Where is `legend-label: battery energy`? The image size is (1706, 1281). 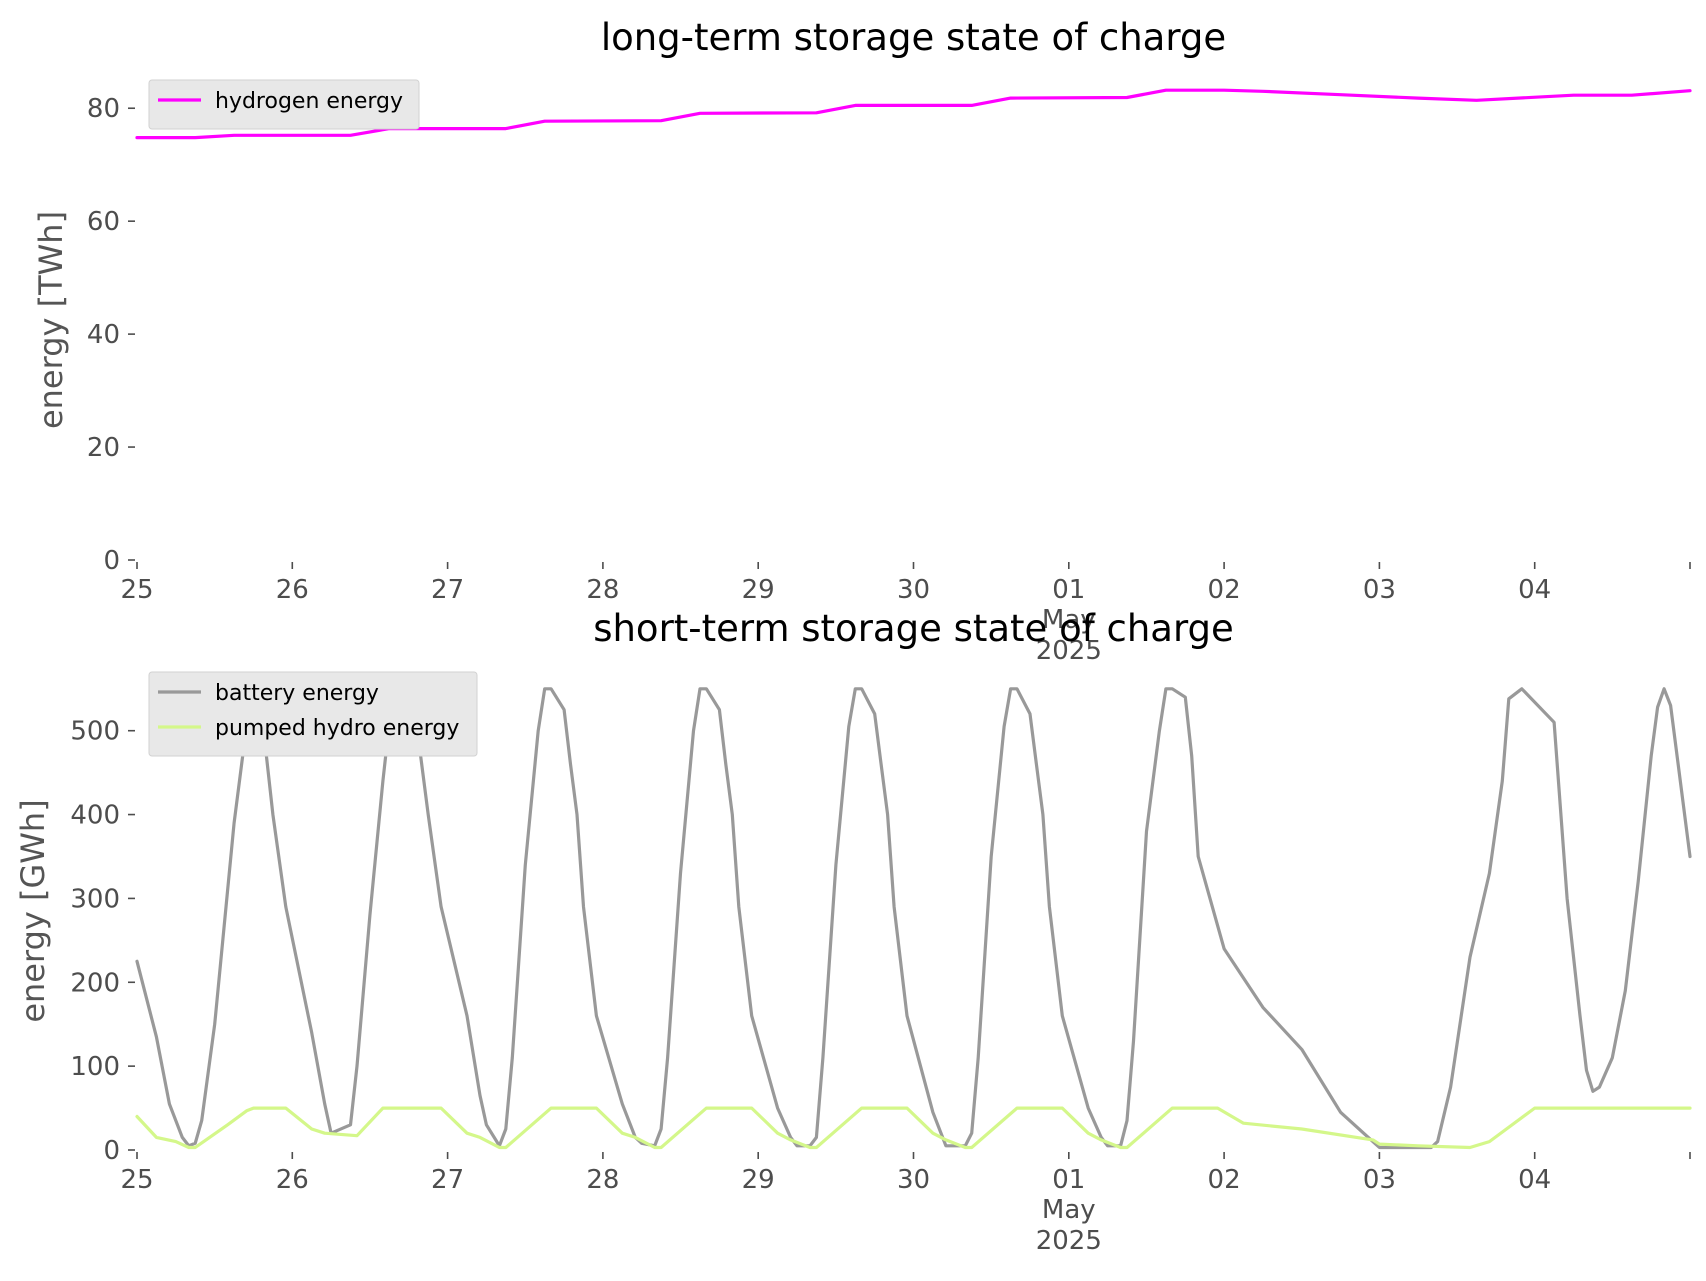 legend-label: battery energy is located at coordinates (297, 693).